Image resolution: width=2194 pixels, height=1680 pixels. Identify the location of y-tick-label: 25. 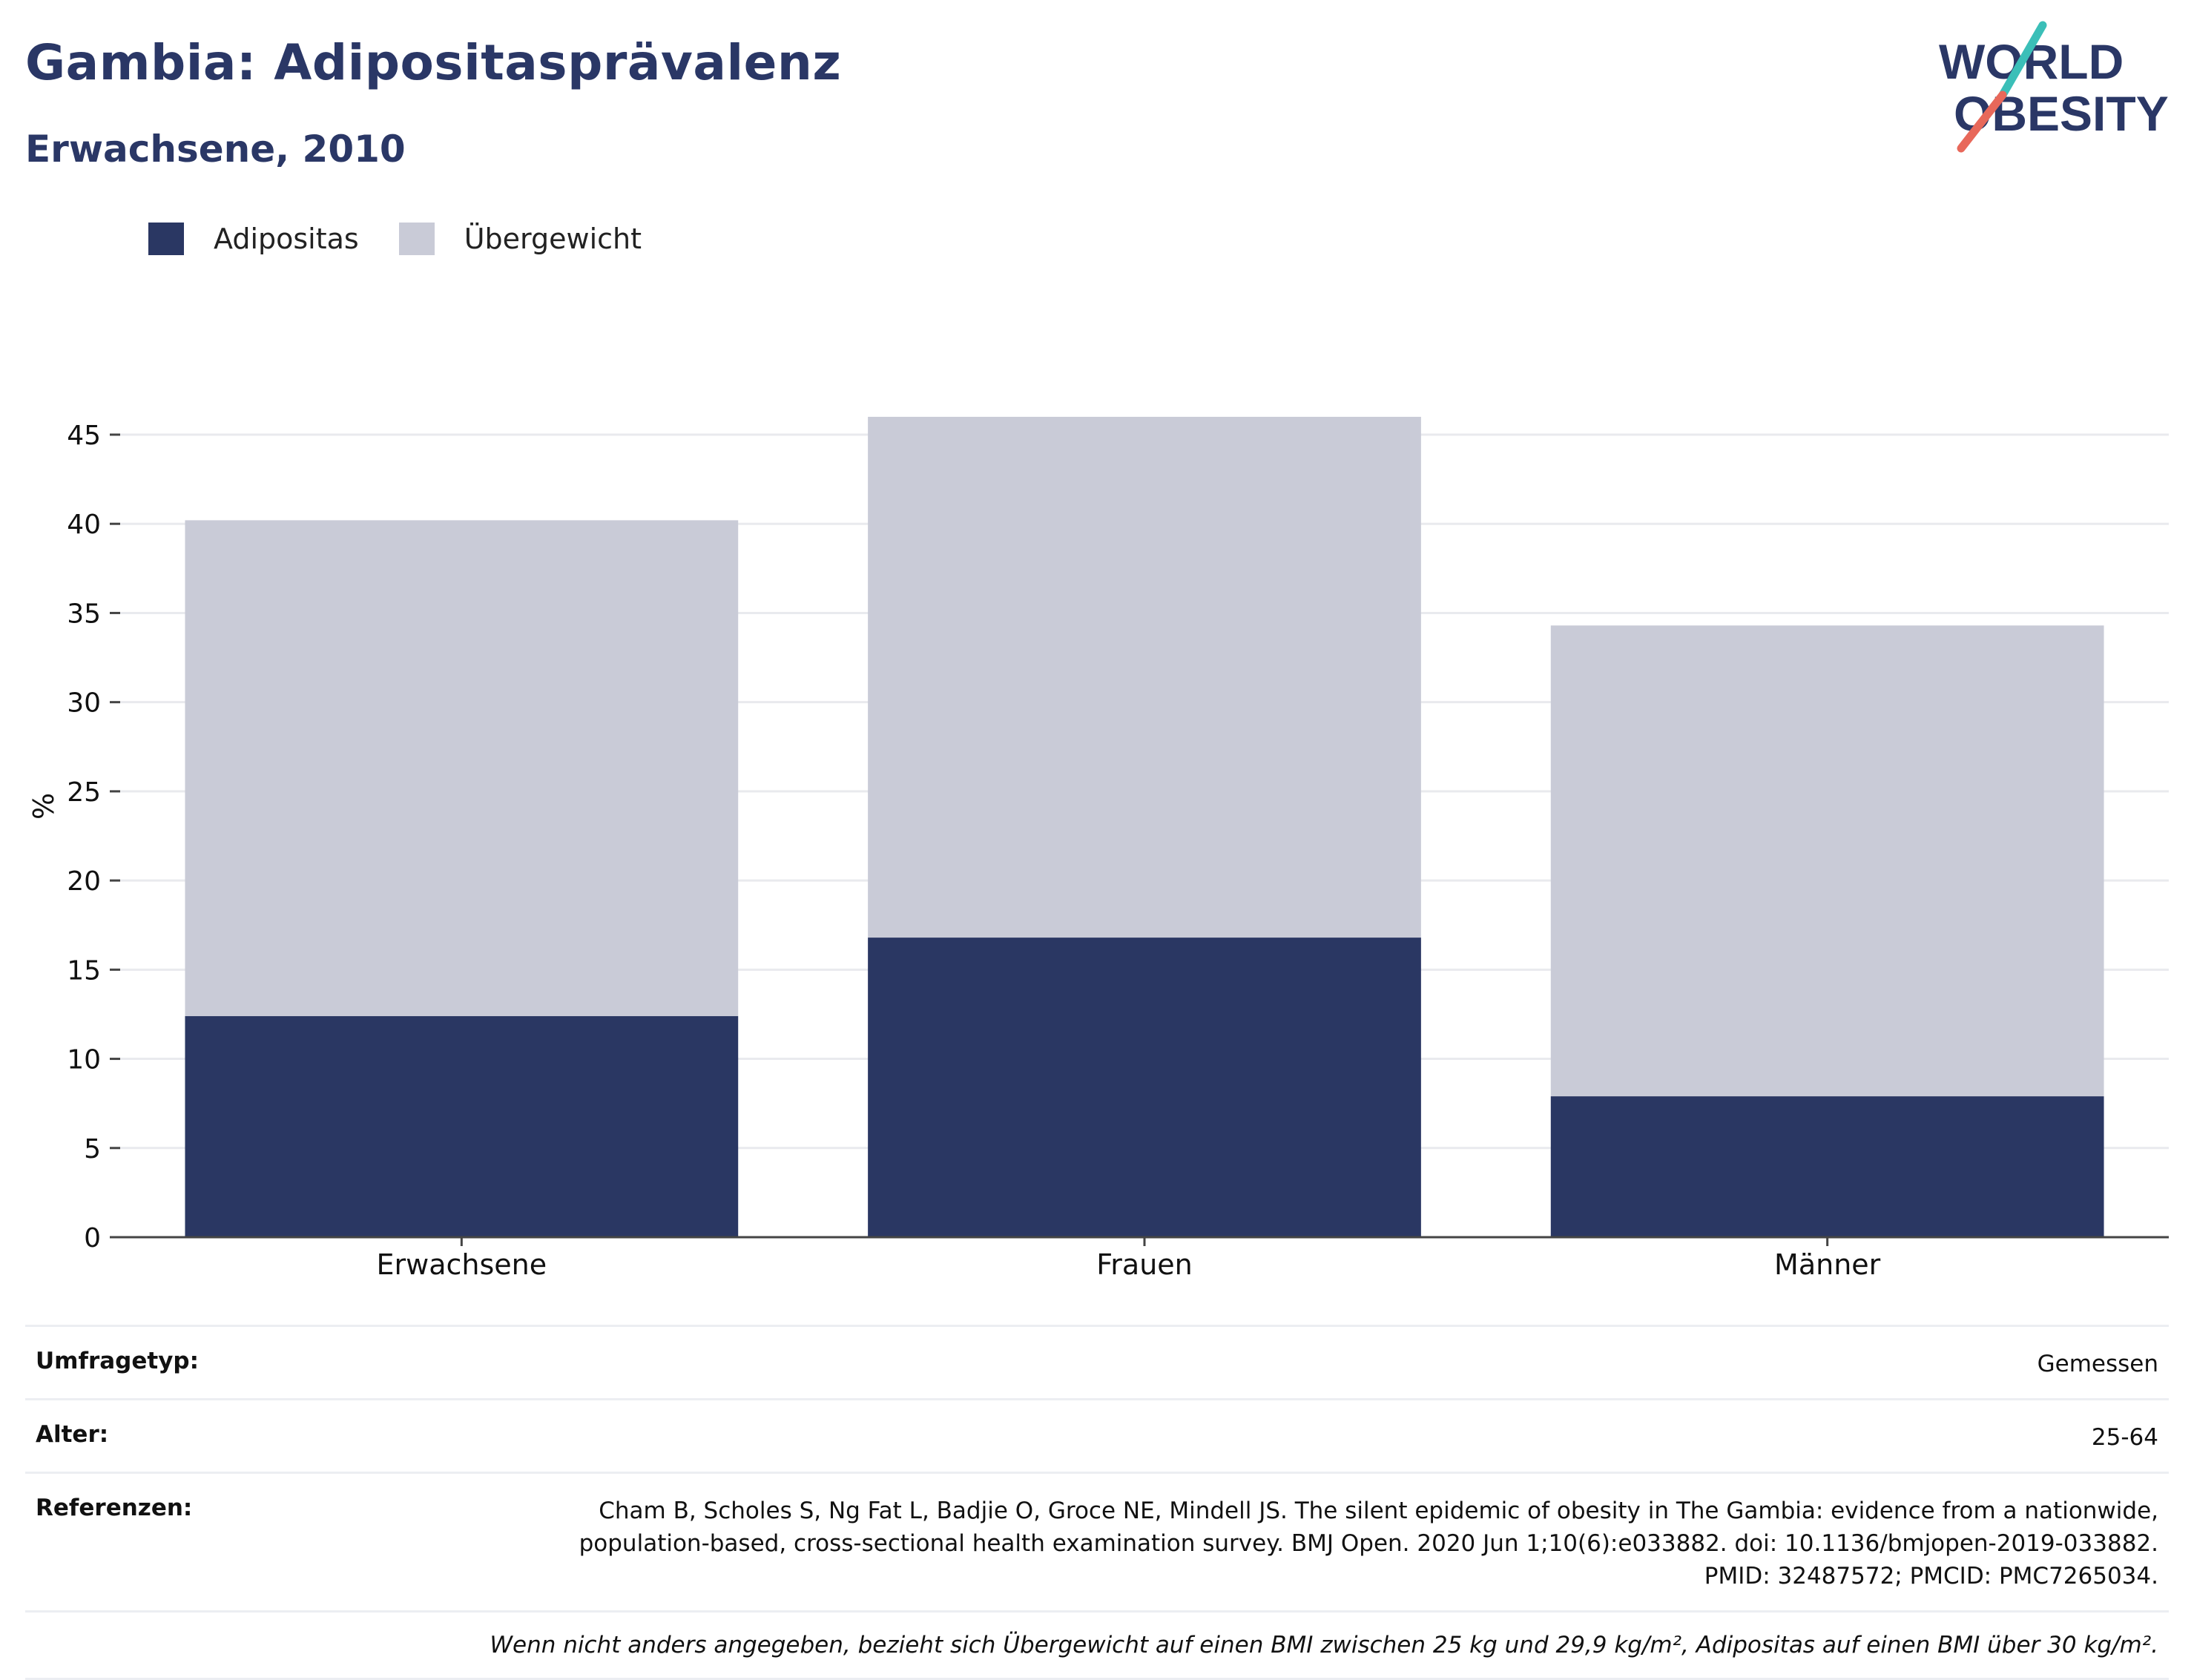
(84, 793).